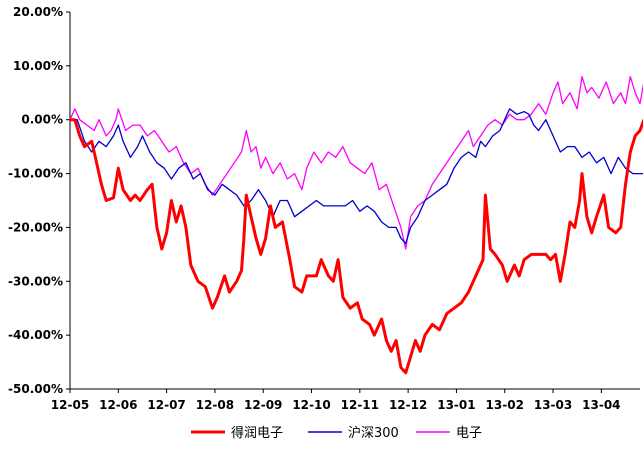  I want to click on x-tick-label: 13-02, so click(505, 405).